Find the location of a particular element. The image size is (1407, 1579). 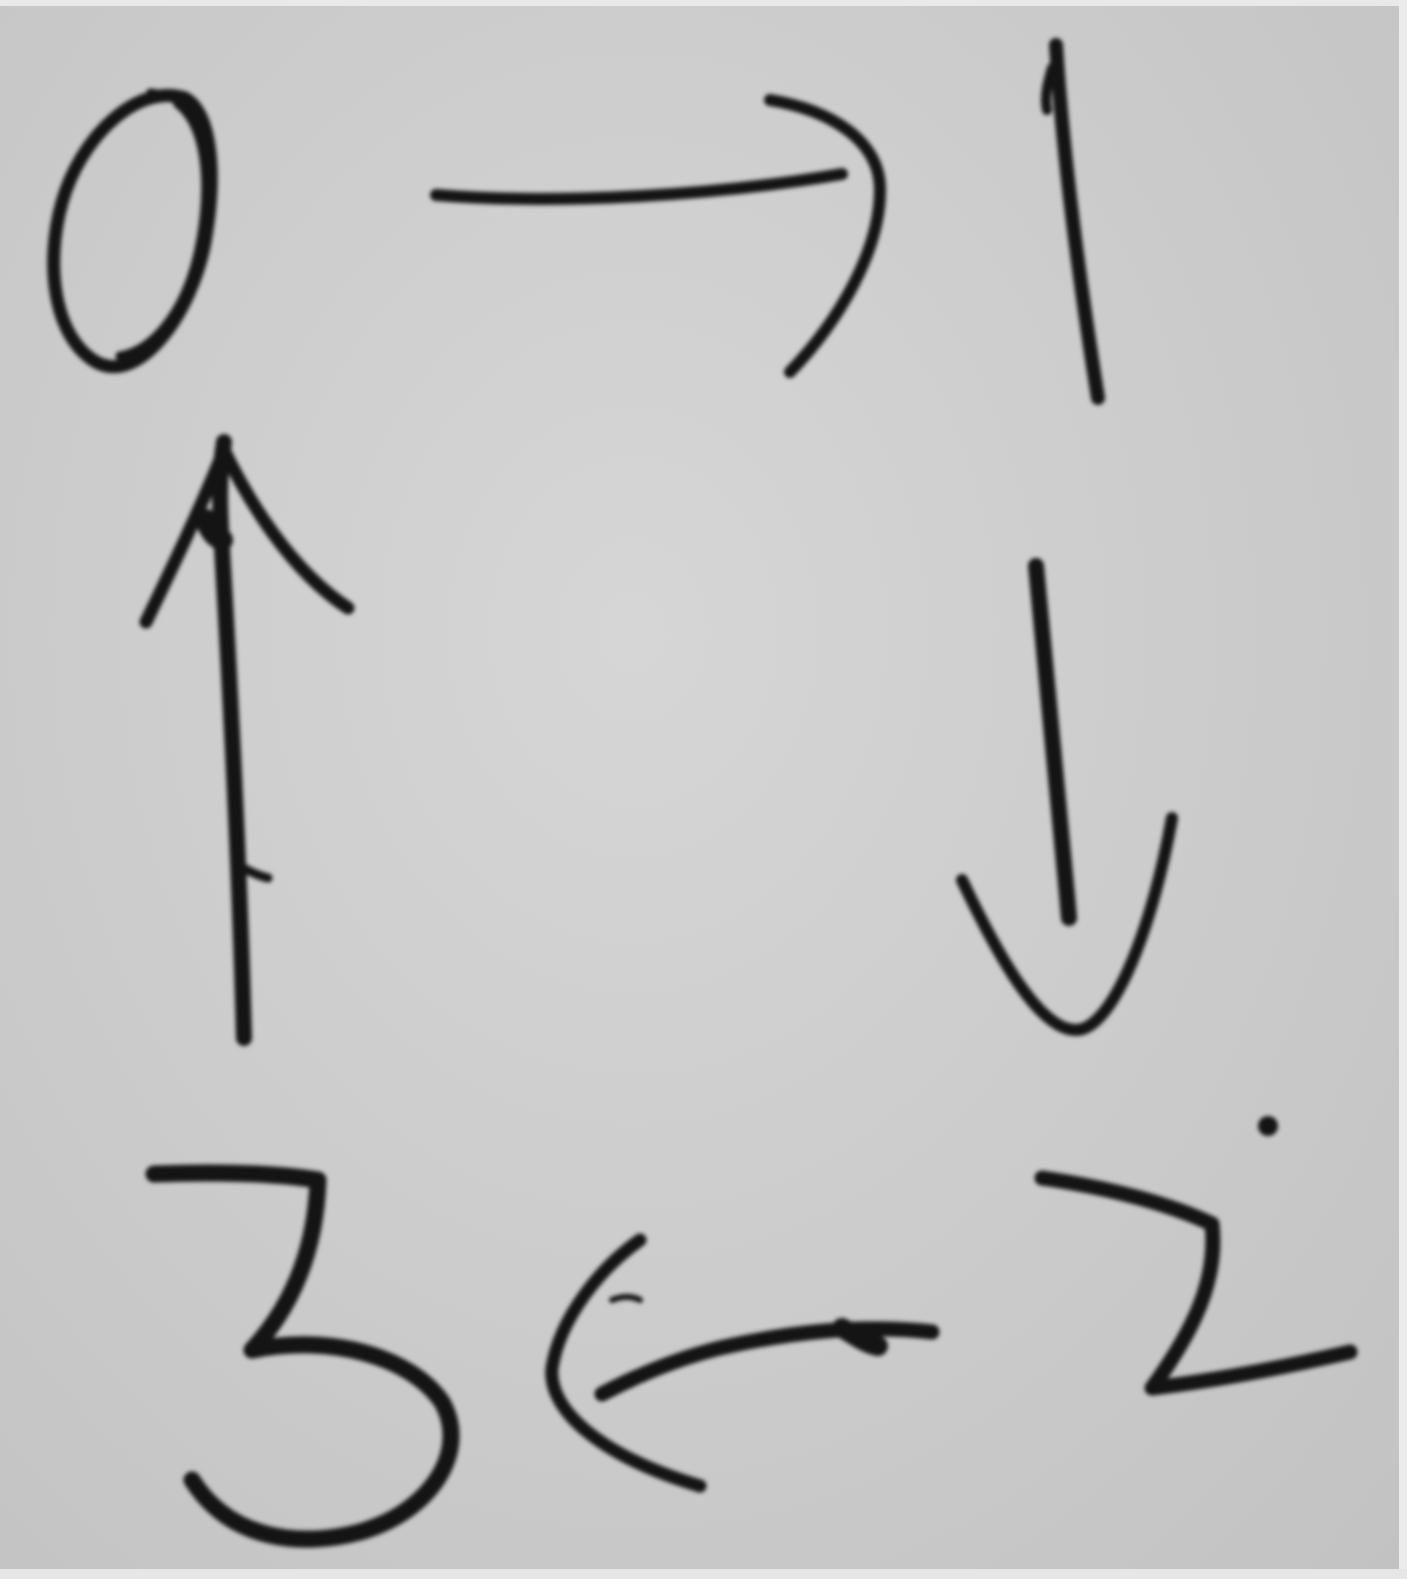

node-label-2: 2 is located at coordinates (1243, 1287).